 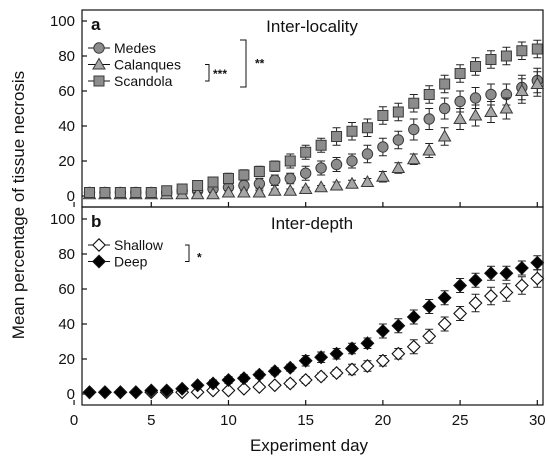 What do you see at coordinates (99, 261) in the screenshot?
I see `legend-marker-deep` at bounding box center [99, 261].